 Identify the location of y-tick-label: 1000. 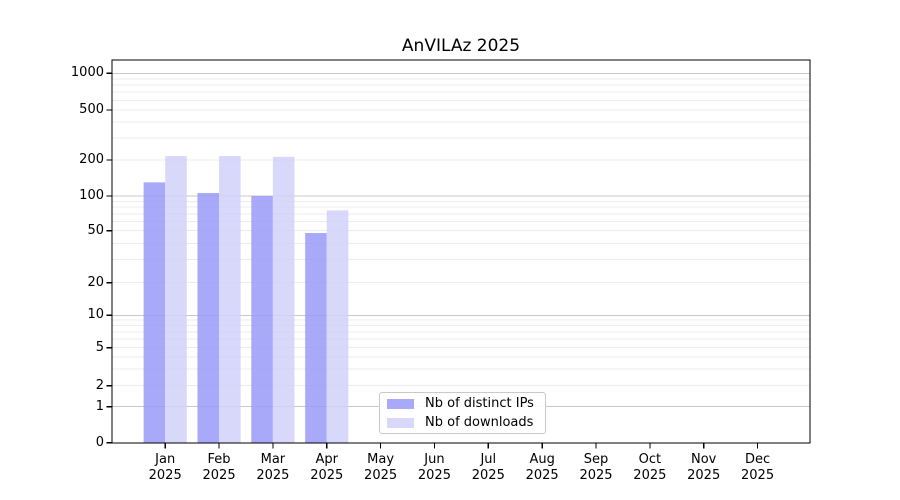
(87, 73).